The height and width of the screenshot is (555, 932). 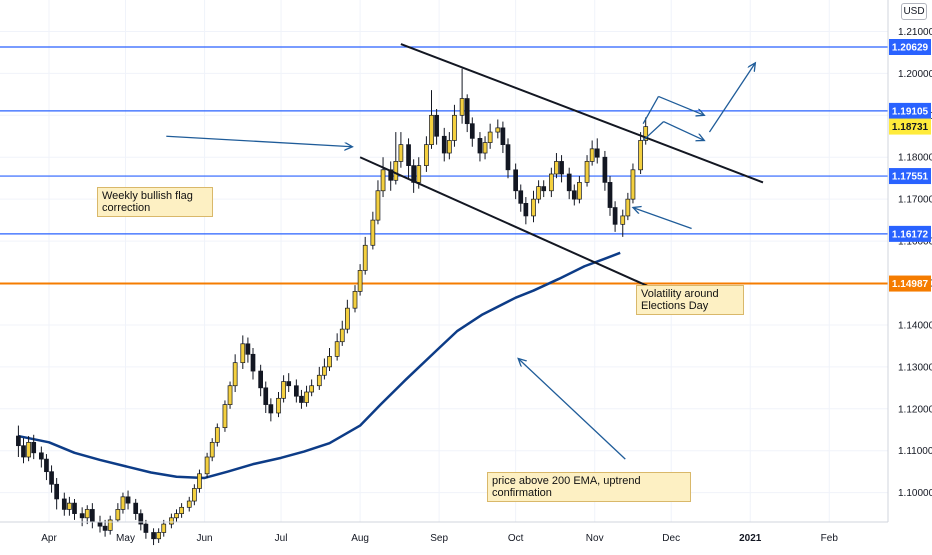 I want to click on time-tick-label: Sep, so click(x=439, y=538).